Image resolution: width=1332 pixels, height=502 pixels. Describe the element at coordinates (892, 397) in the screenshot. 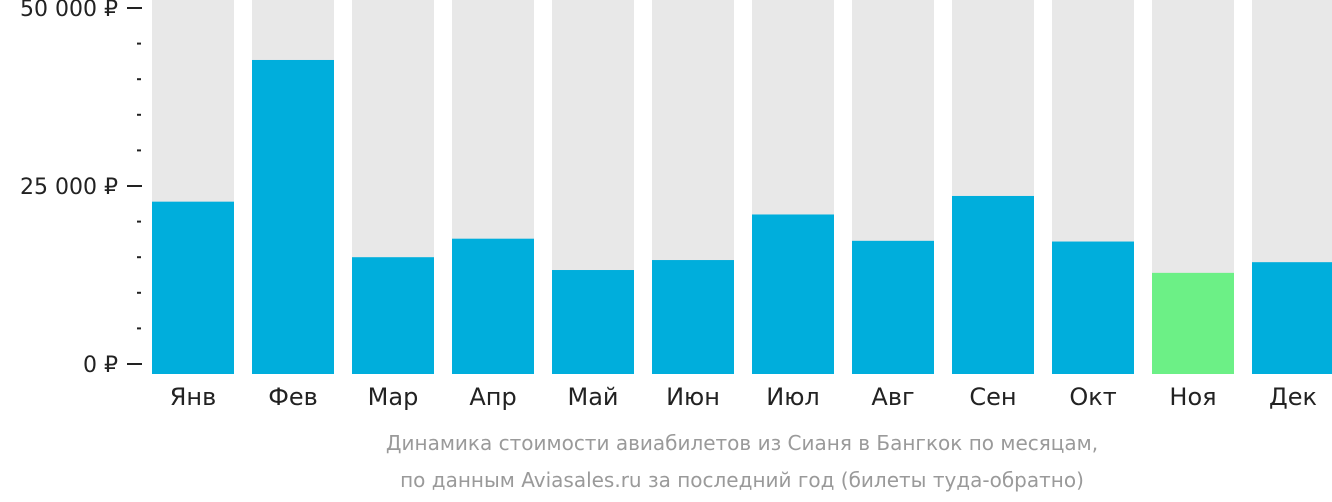

I see `x-tick-label: Авг` at that location.